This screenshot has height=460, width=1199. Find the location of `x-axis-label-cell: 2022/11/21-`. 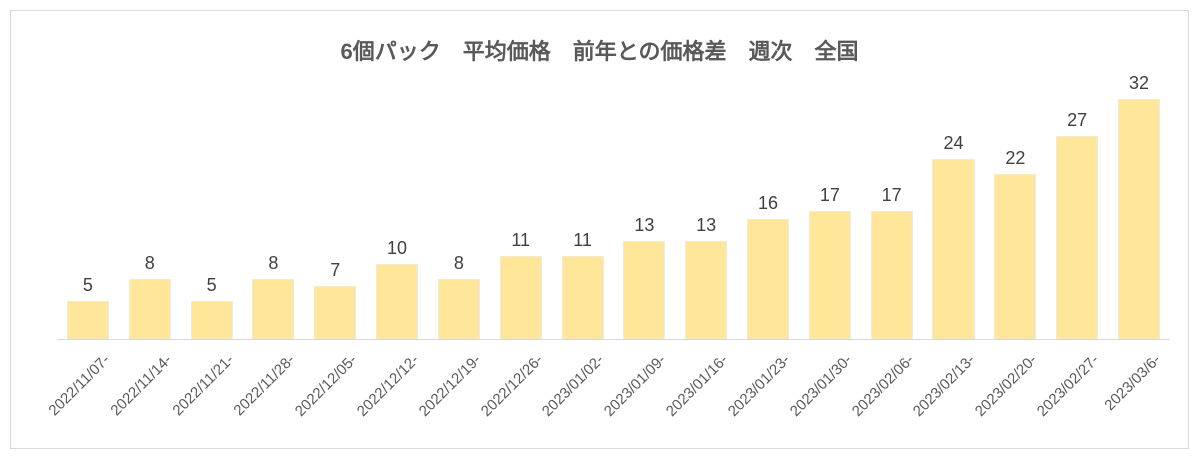

x-axis-label-cell: 2022/11/21- is located at coordinates (206, 390).